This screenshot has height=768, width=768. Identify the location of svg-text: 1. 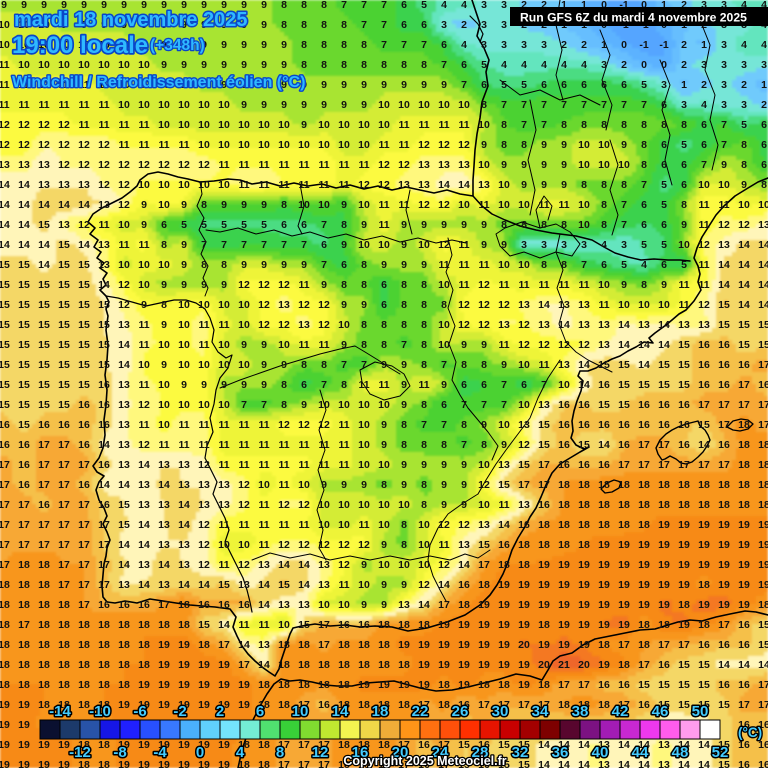
(564, 5).